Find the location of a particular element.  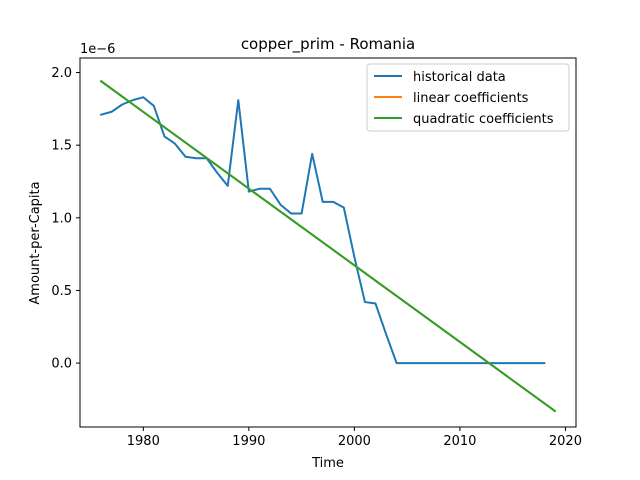

x-axis-label: Time is located at coordinates (327, 463).